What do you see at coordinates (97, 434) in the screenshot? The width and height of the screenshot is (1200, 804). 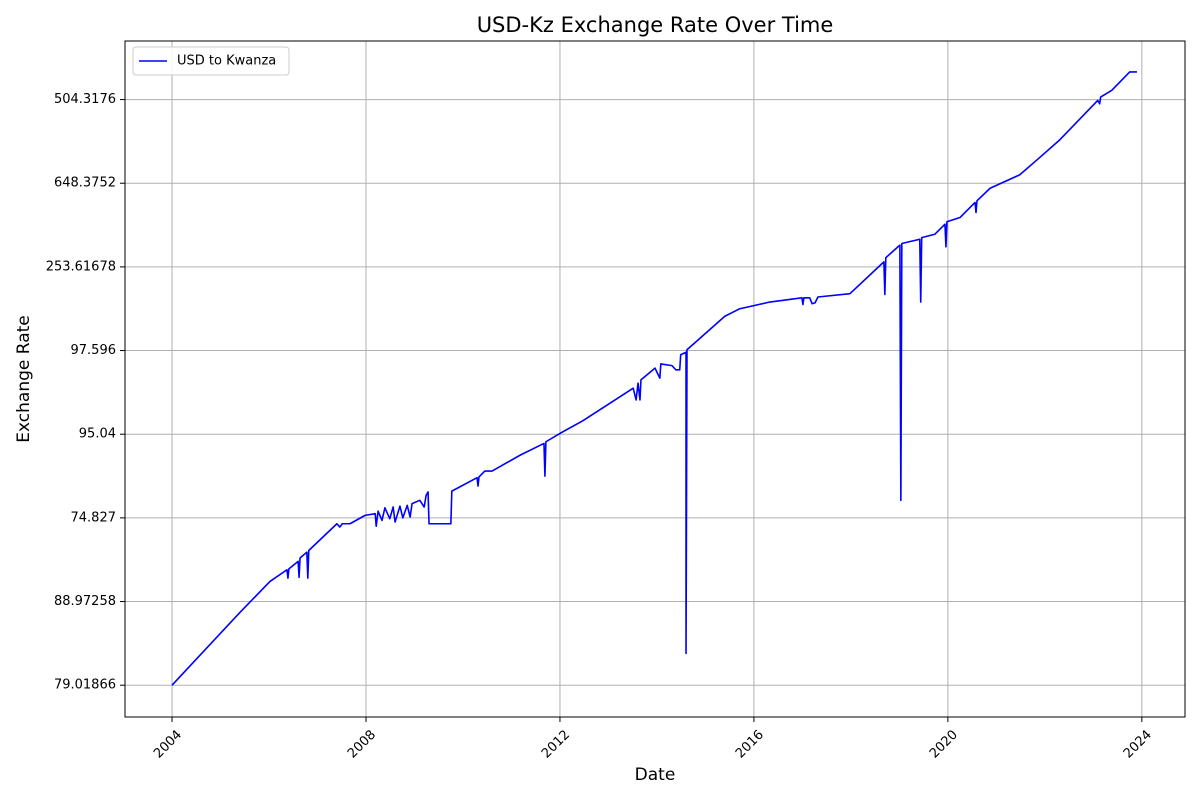 I see `y-tick-label: 95.04` at bounding box center [97, 434].